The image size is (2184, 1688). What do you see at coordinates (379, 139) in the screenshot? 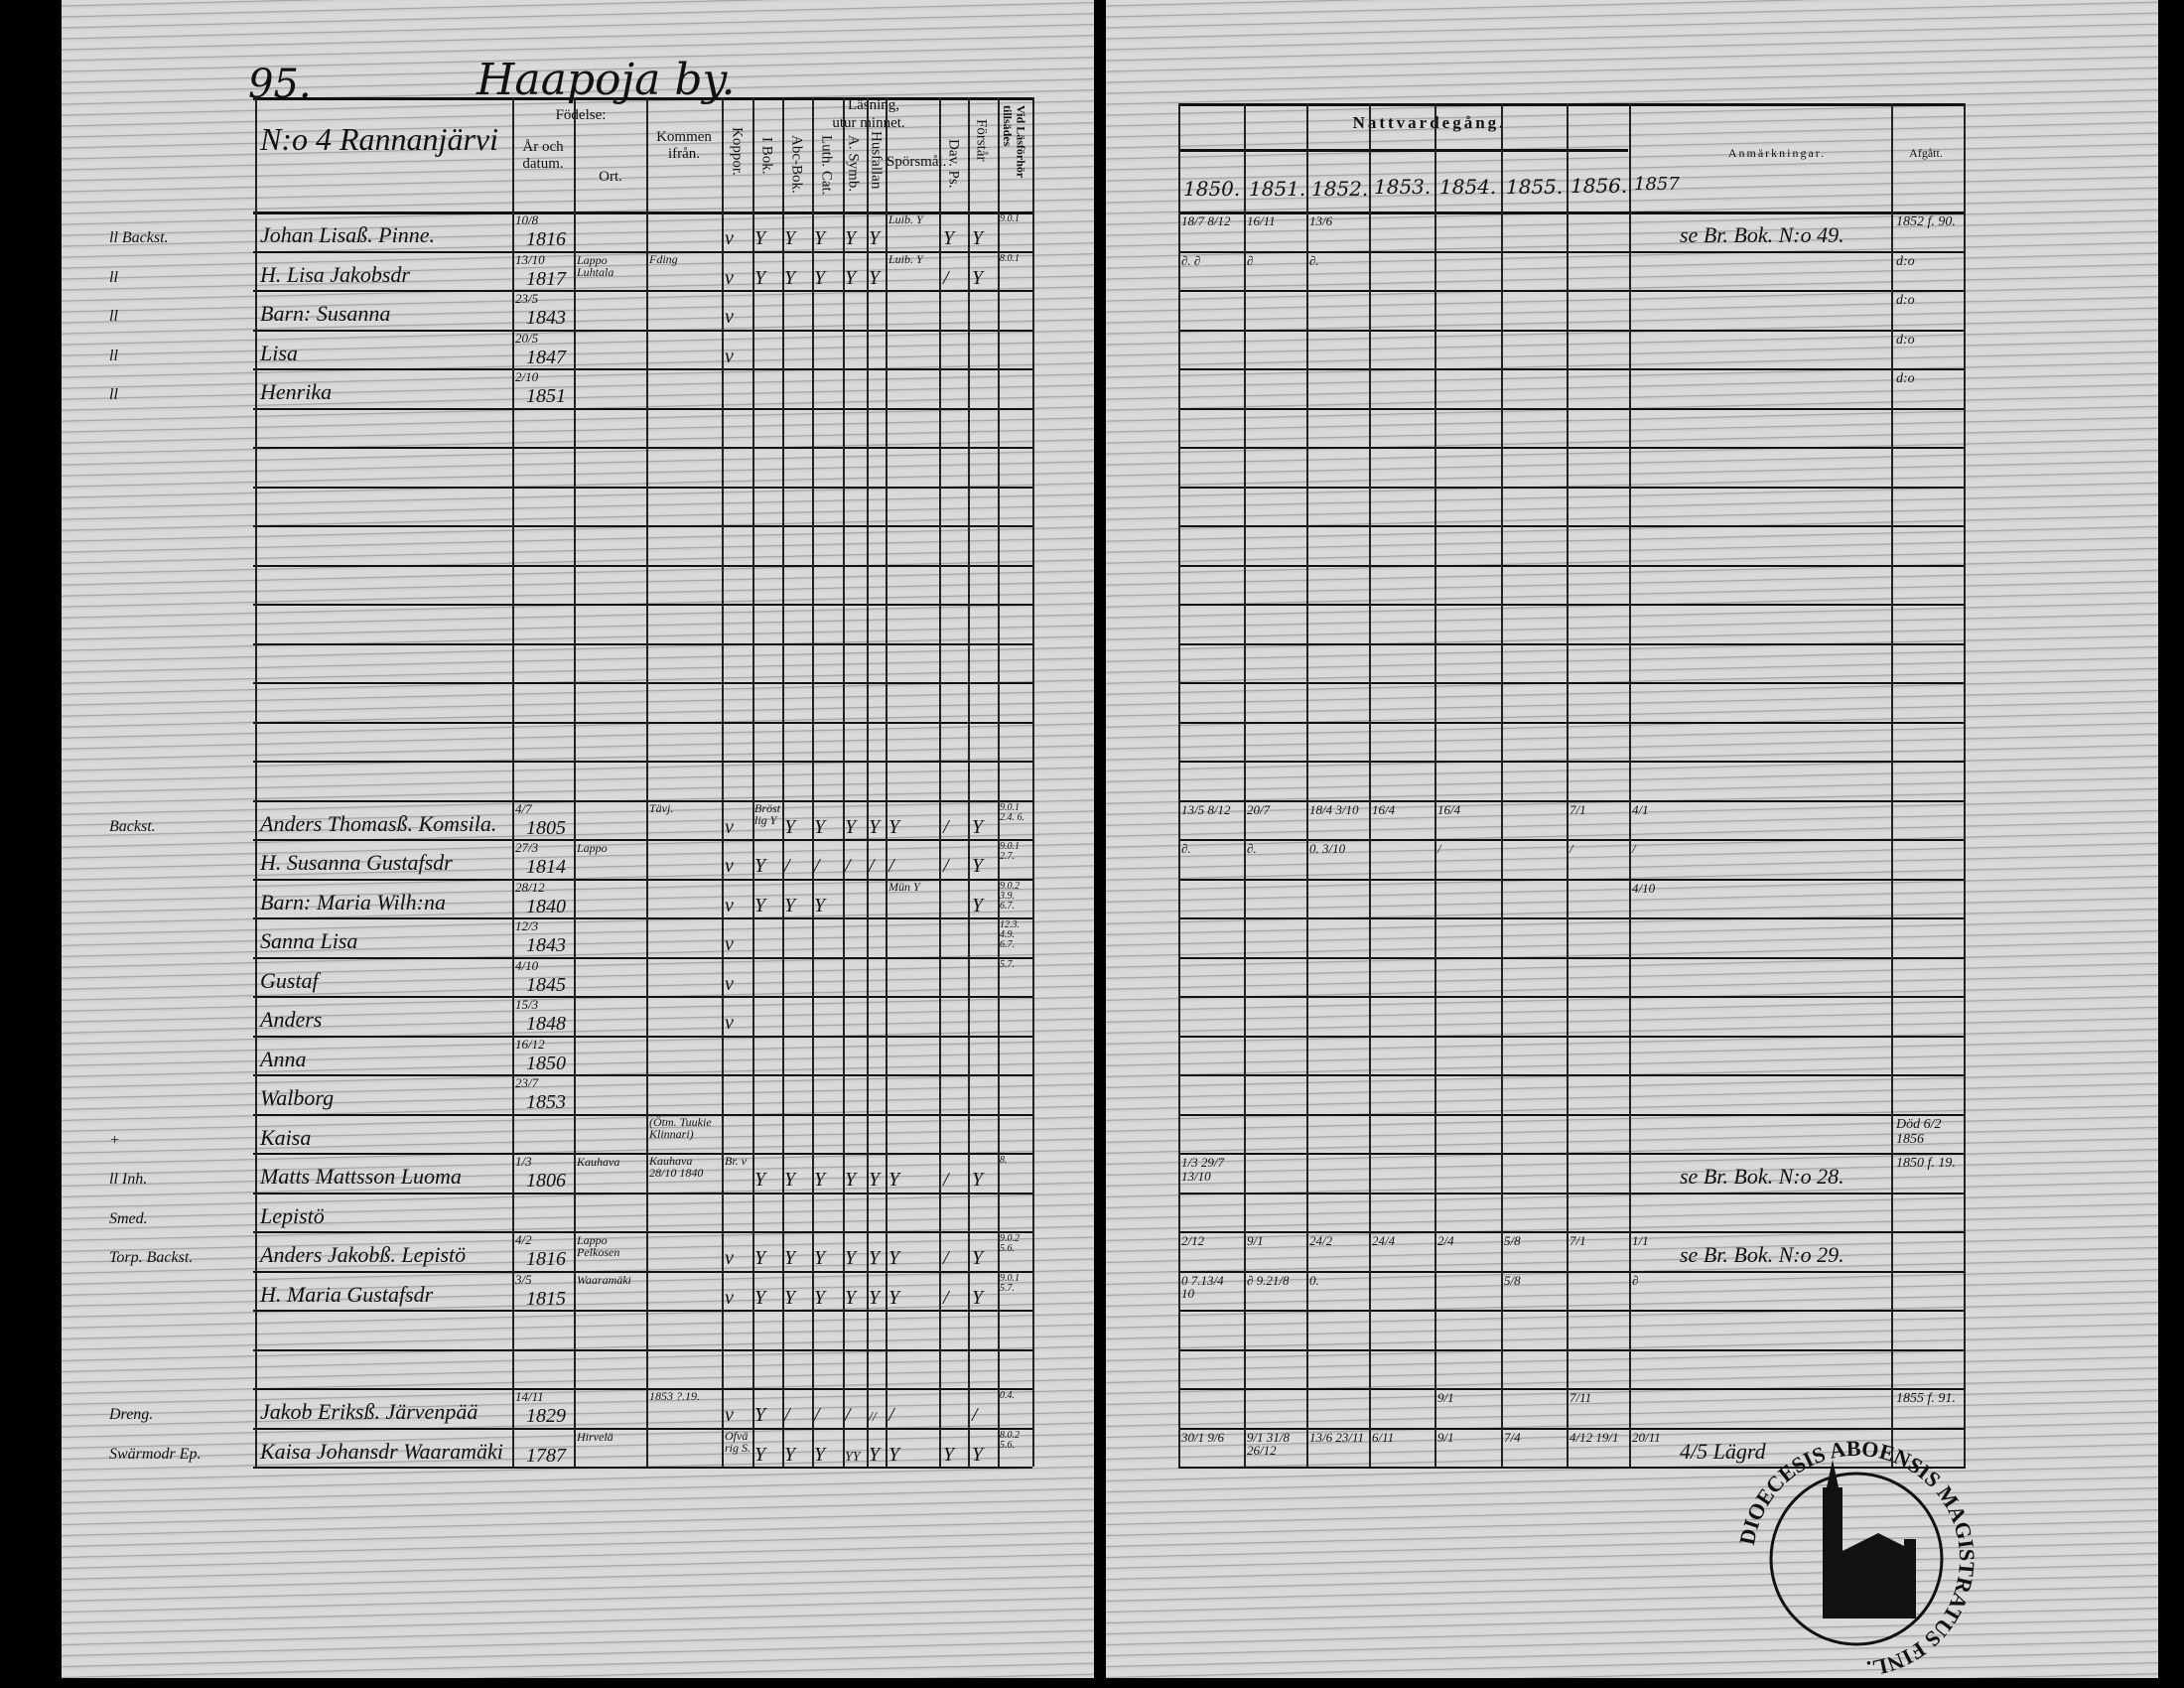
I see `farm-title: N:o 4 Rannanjärvi` at bounding box center [379, 139].